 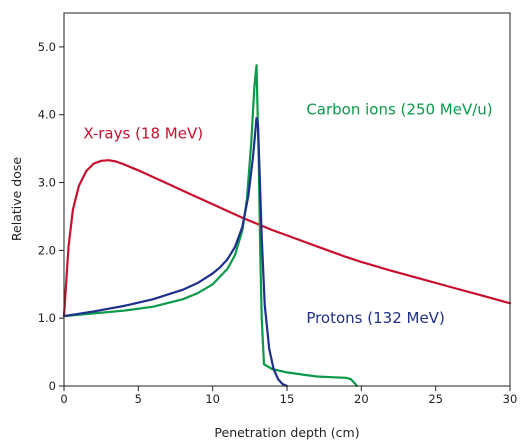 What do you see at coordinates (143, 133) in the screenshot?
I see `series-label-0: X-rays (18 MeV)` at bounding box center [143, 133].